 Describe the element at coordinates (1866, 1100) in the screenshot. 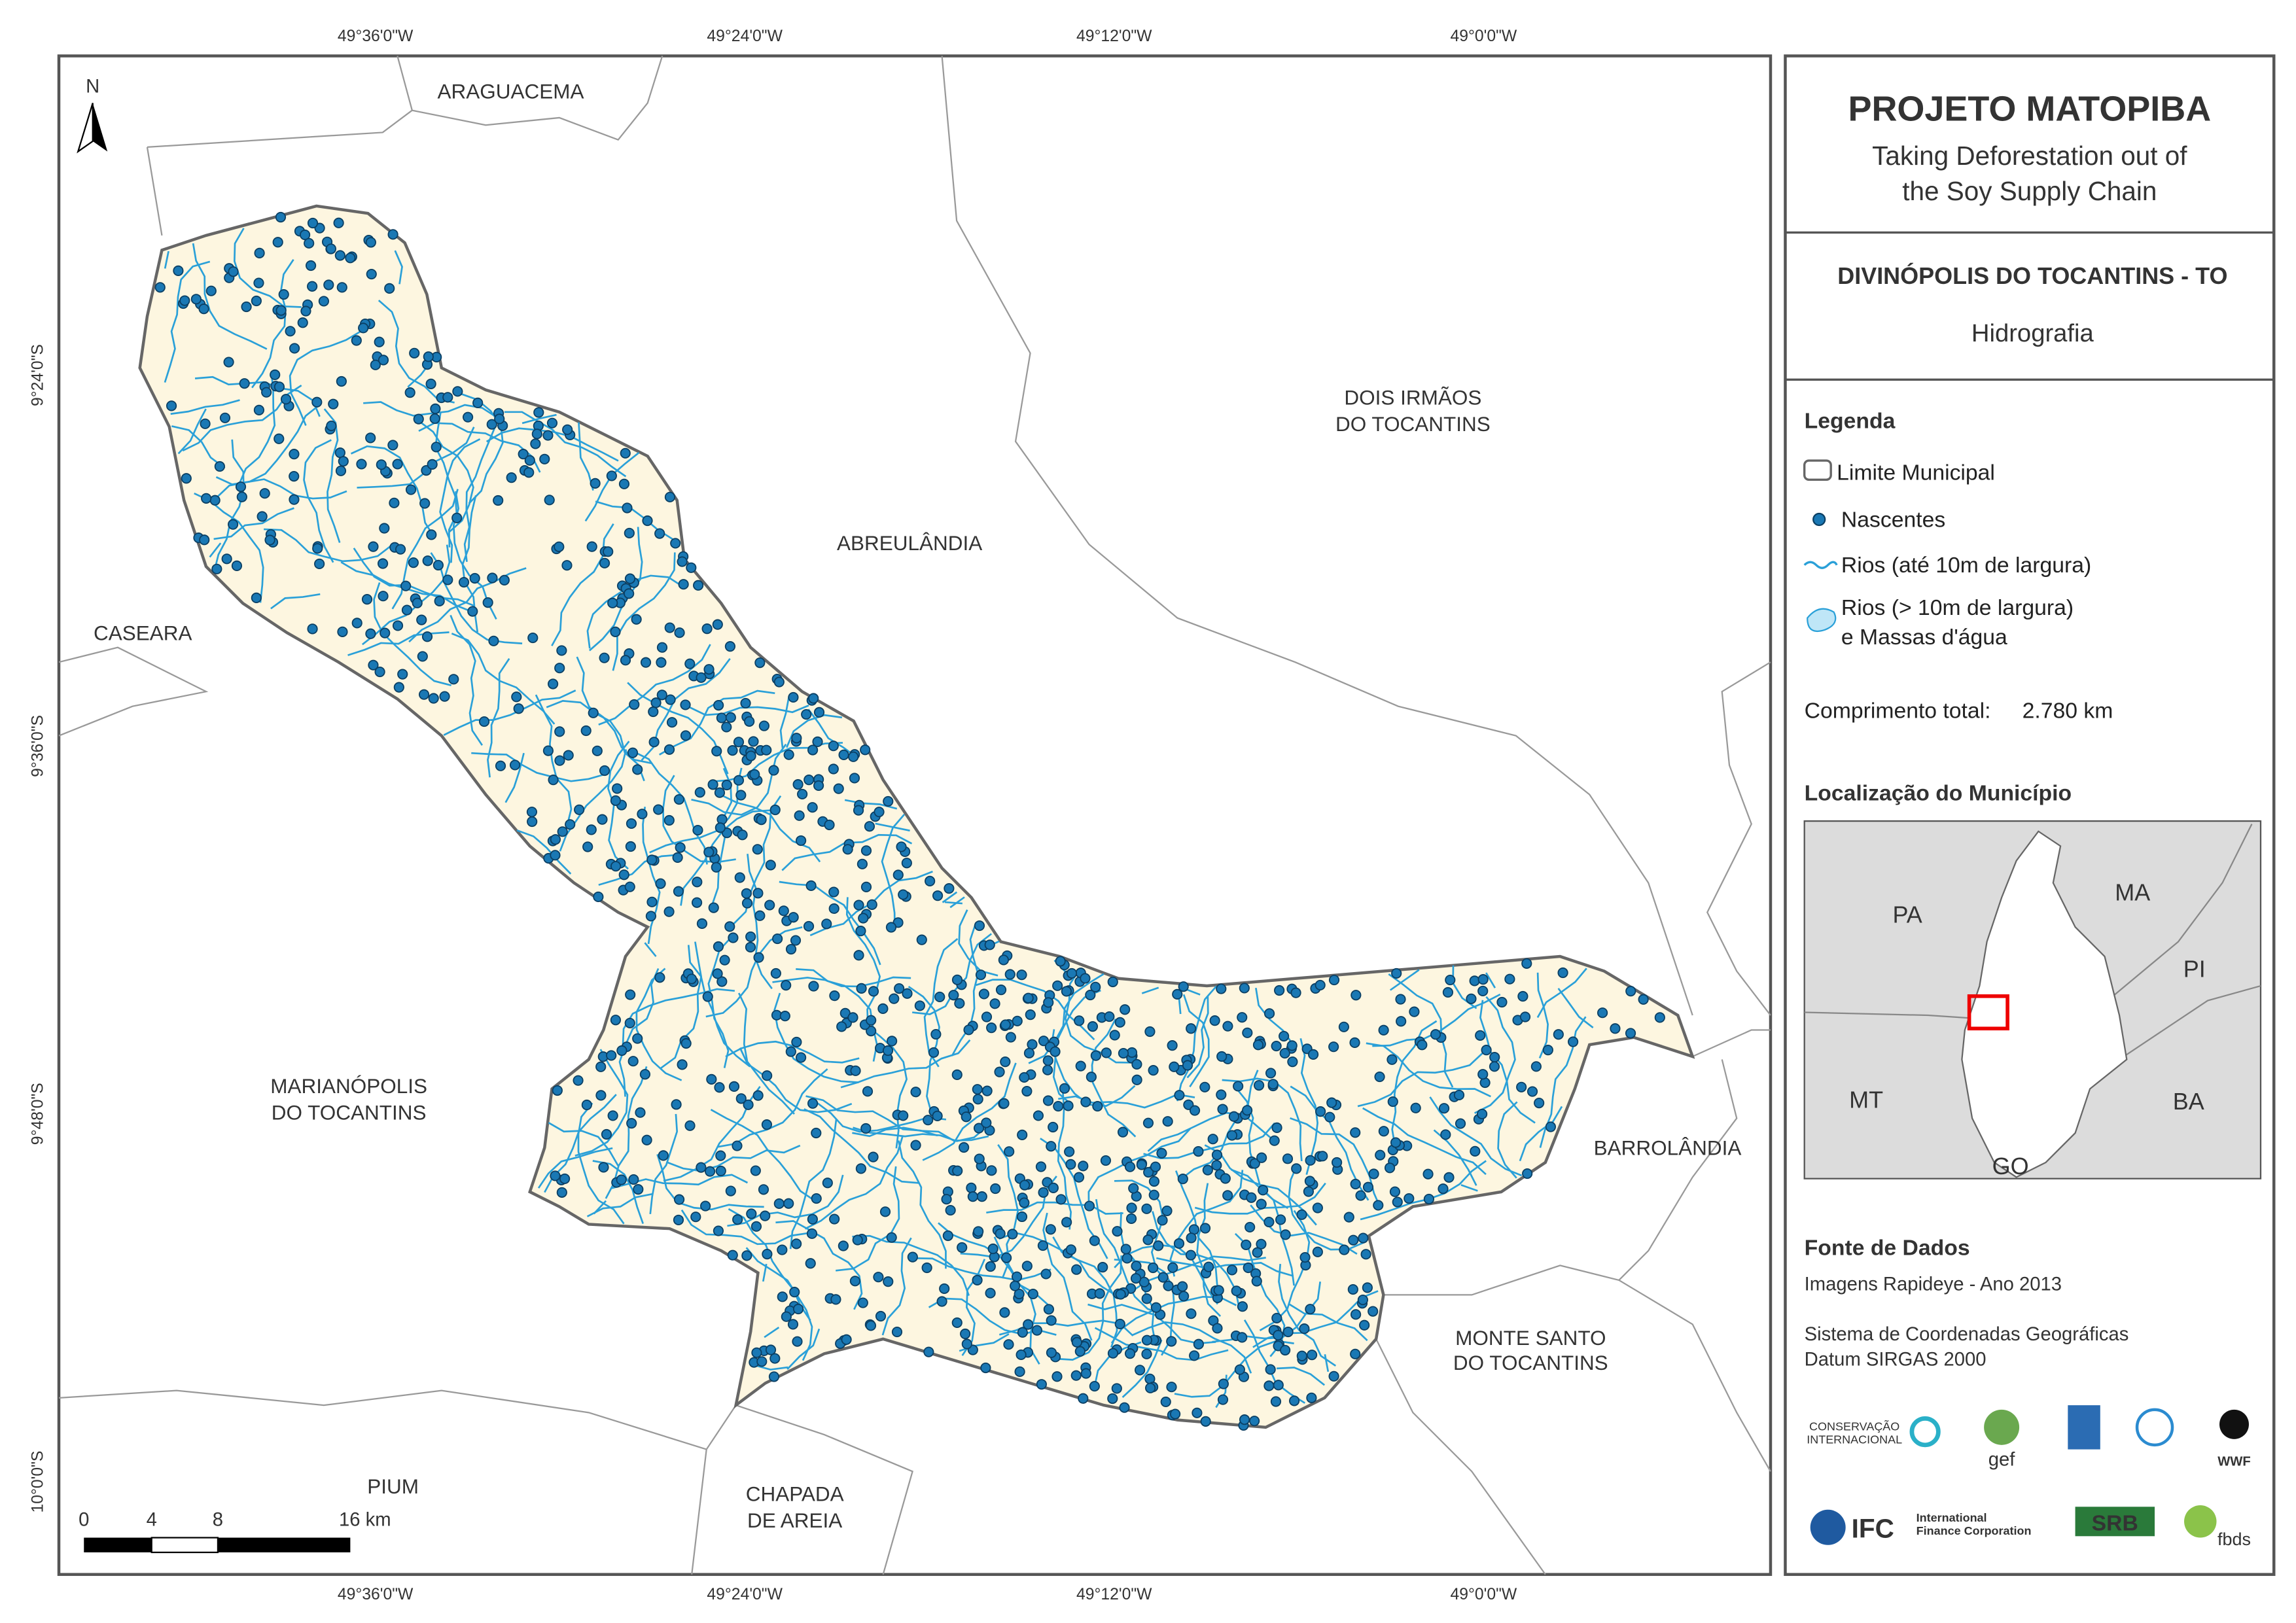

I see `state-label: MT` at that location.